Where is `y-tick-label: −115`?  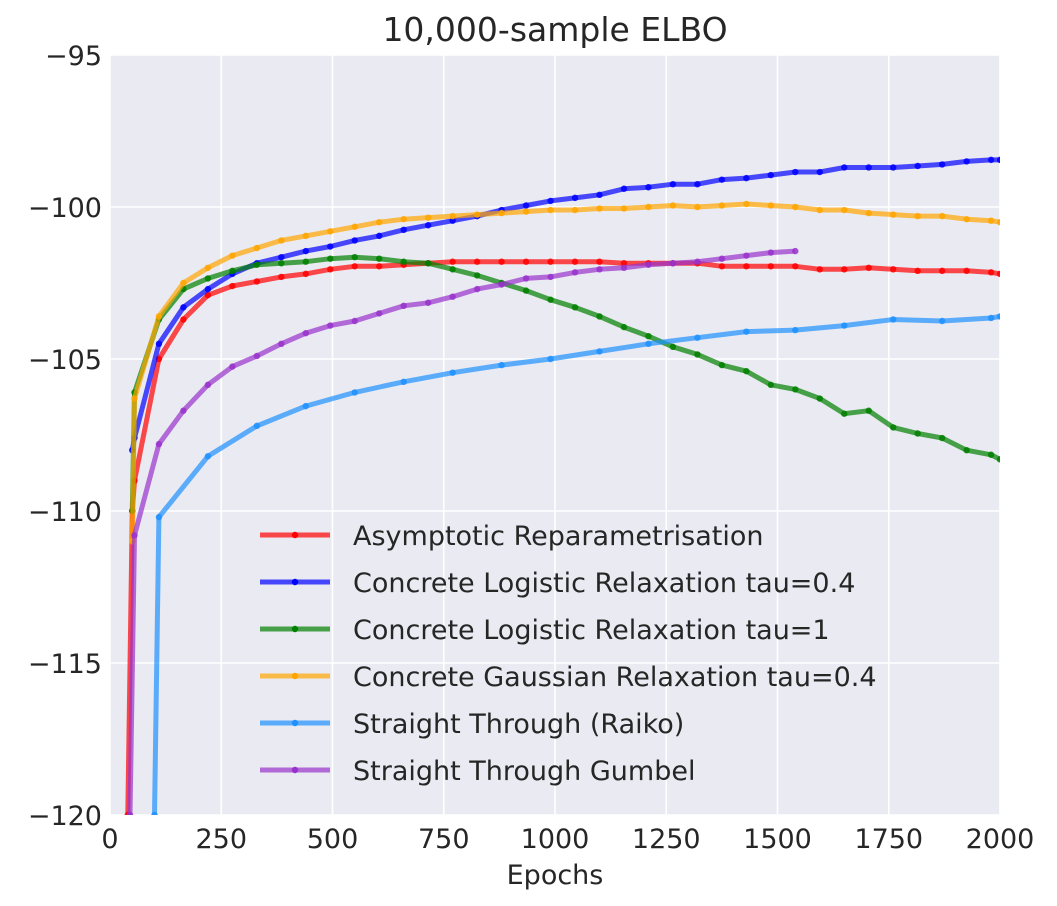 y-tick-label: −115 is located at coordinates (65, 664).